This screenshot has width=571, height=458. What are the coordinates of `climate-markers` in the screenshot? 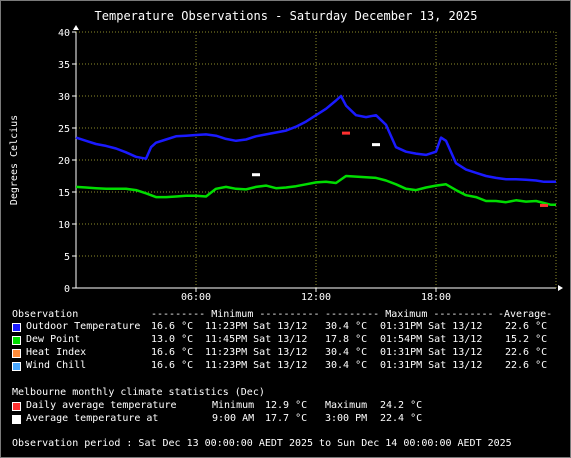 It's located at (400, 169).